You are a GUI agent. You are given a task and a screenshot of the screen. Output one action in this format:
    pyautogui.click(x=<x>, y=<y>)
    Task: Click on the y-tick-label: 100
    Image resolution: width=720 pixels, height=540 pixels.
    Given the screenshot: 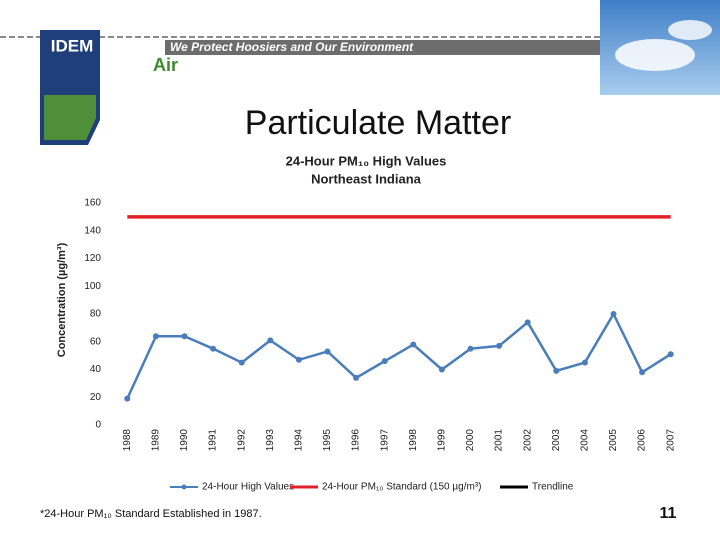 What is the action you would take?
    pyautogui.click(x=92, y=286)
    